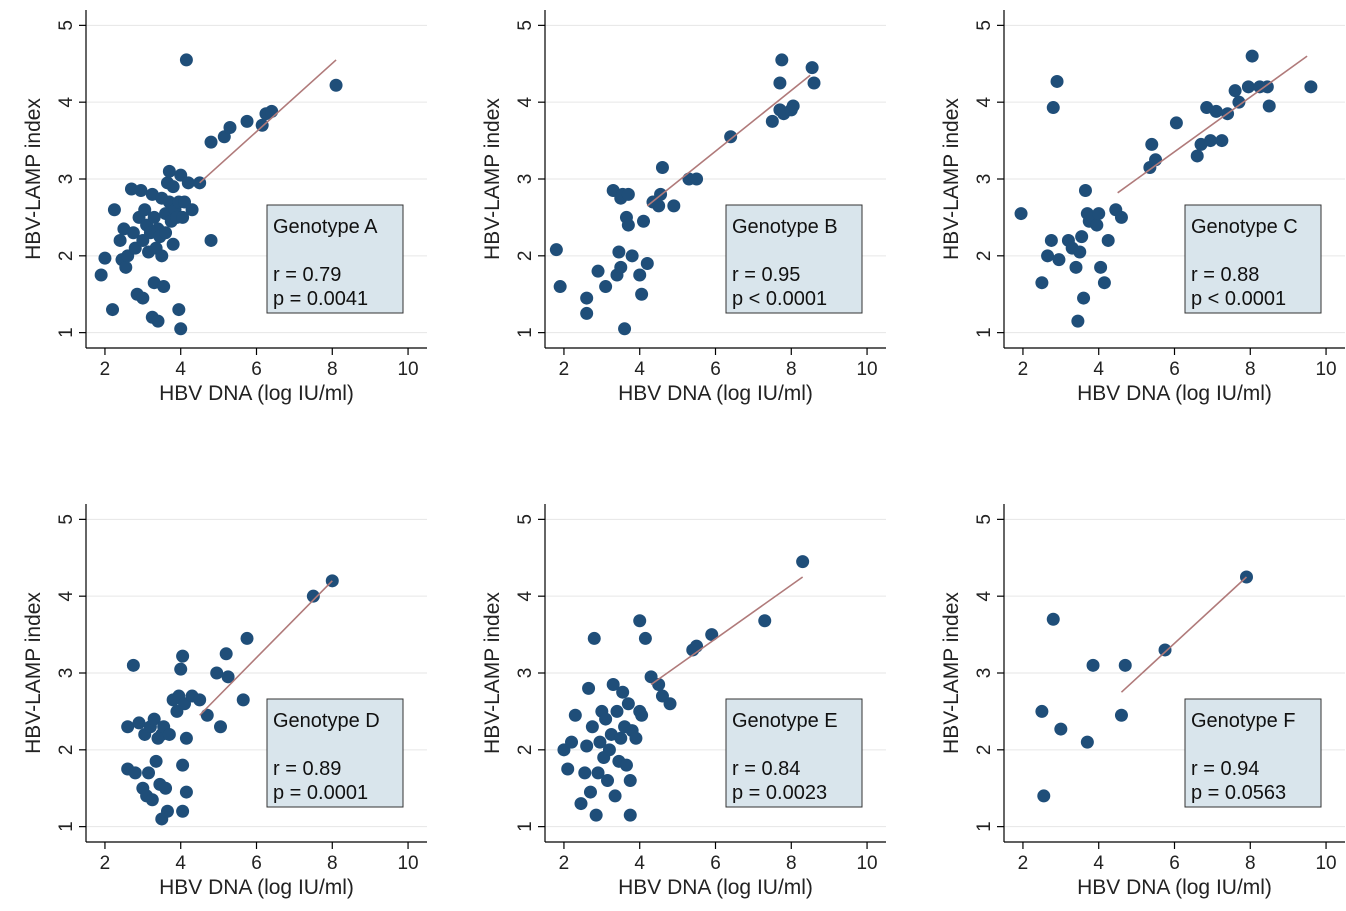 The width and height of the screenshot is (1346, 911). I want to click on x-axis-title: HBV DNA (log IU/ml), so click(1174, 887).